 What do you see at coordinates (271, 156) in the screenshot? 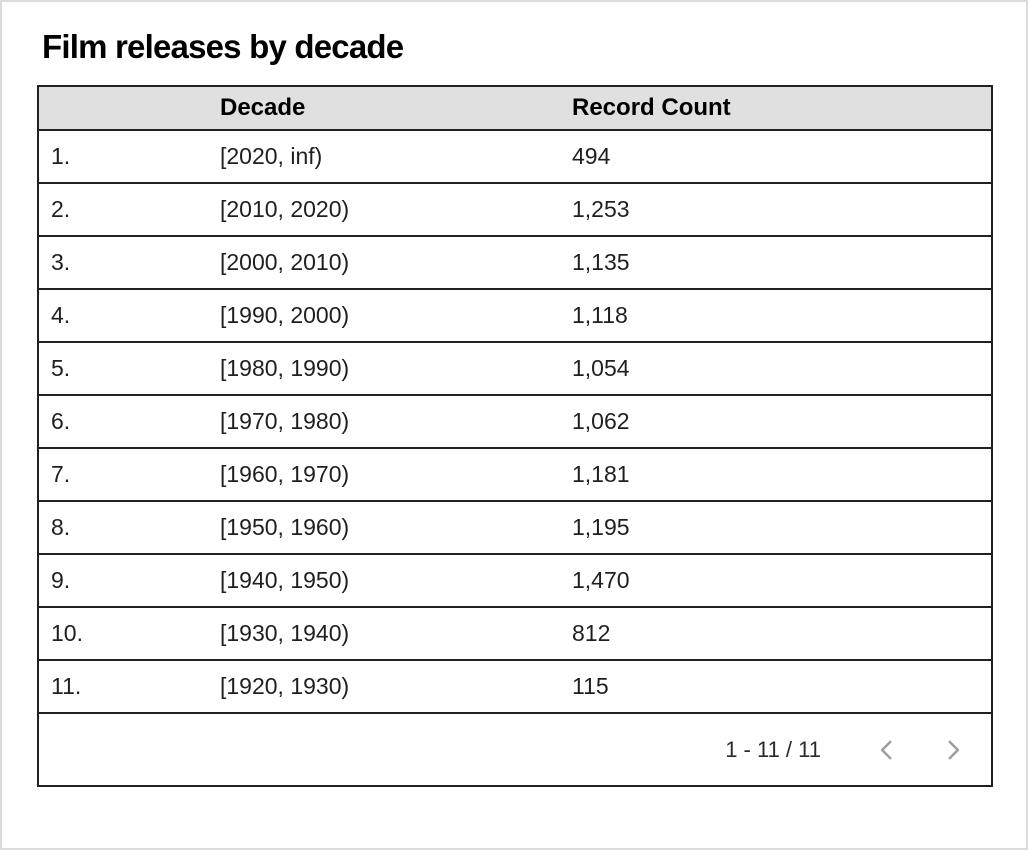
I see `decade-cell: [2020, inf)` at bounding box center [271, 156].